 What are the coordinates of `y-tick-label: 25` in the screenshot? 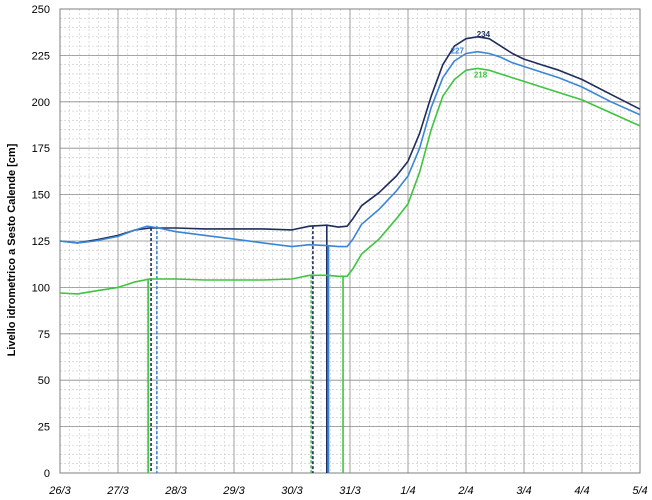 It's located at (44, 428).